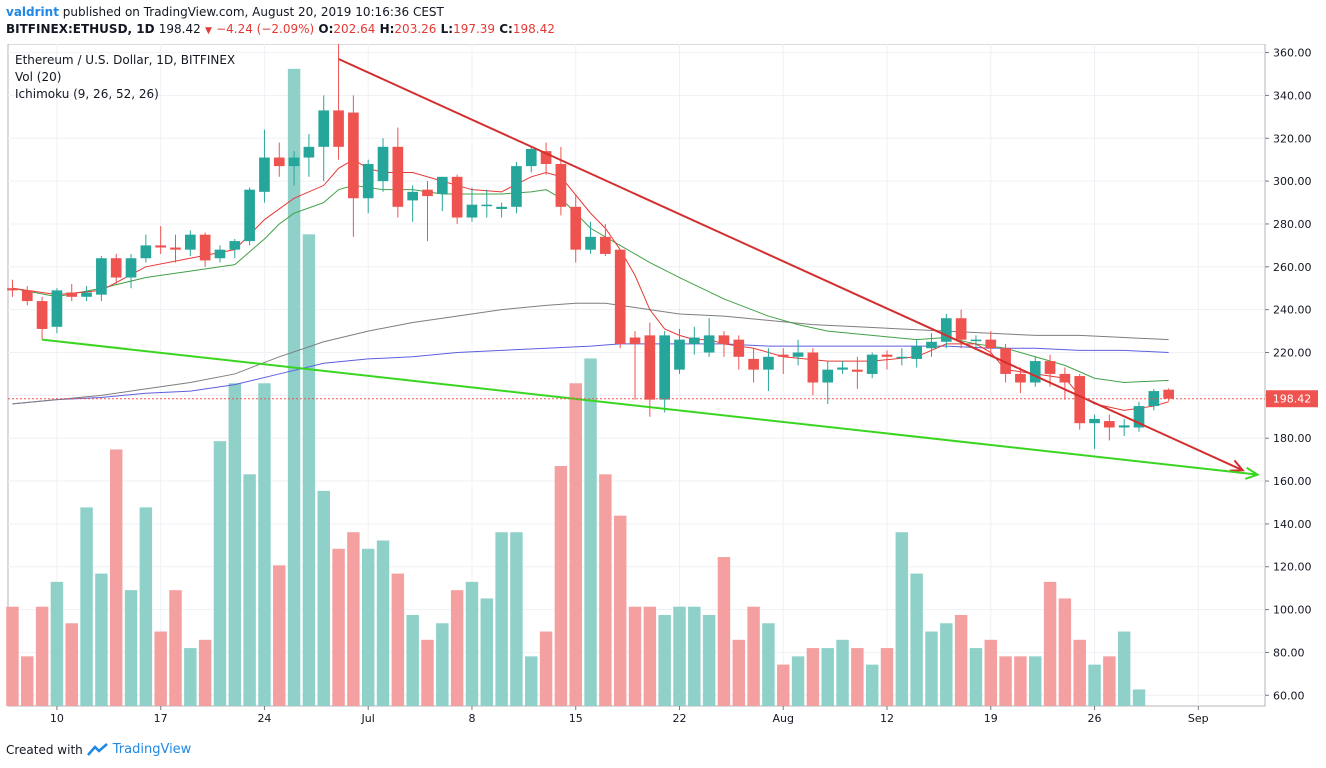  I want to click on price-tick-label: 80.00, so click(1289, 652).